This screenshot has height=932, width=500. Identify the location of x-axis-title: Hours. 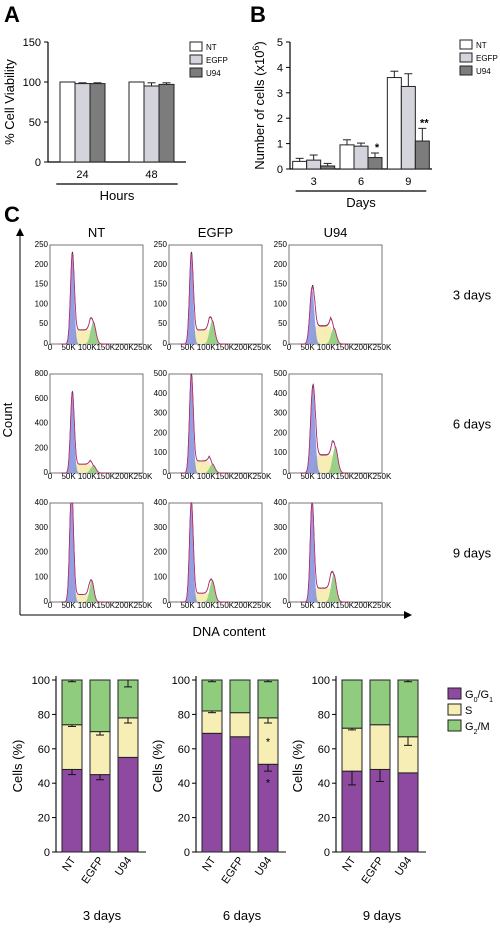
(117, 195).